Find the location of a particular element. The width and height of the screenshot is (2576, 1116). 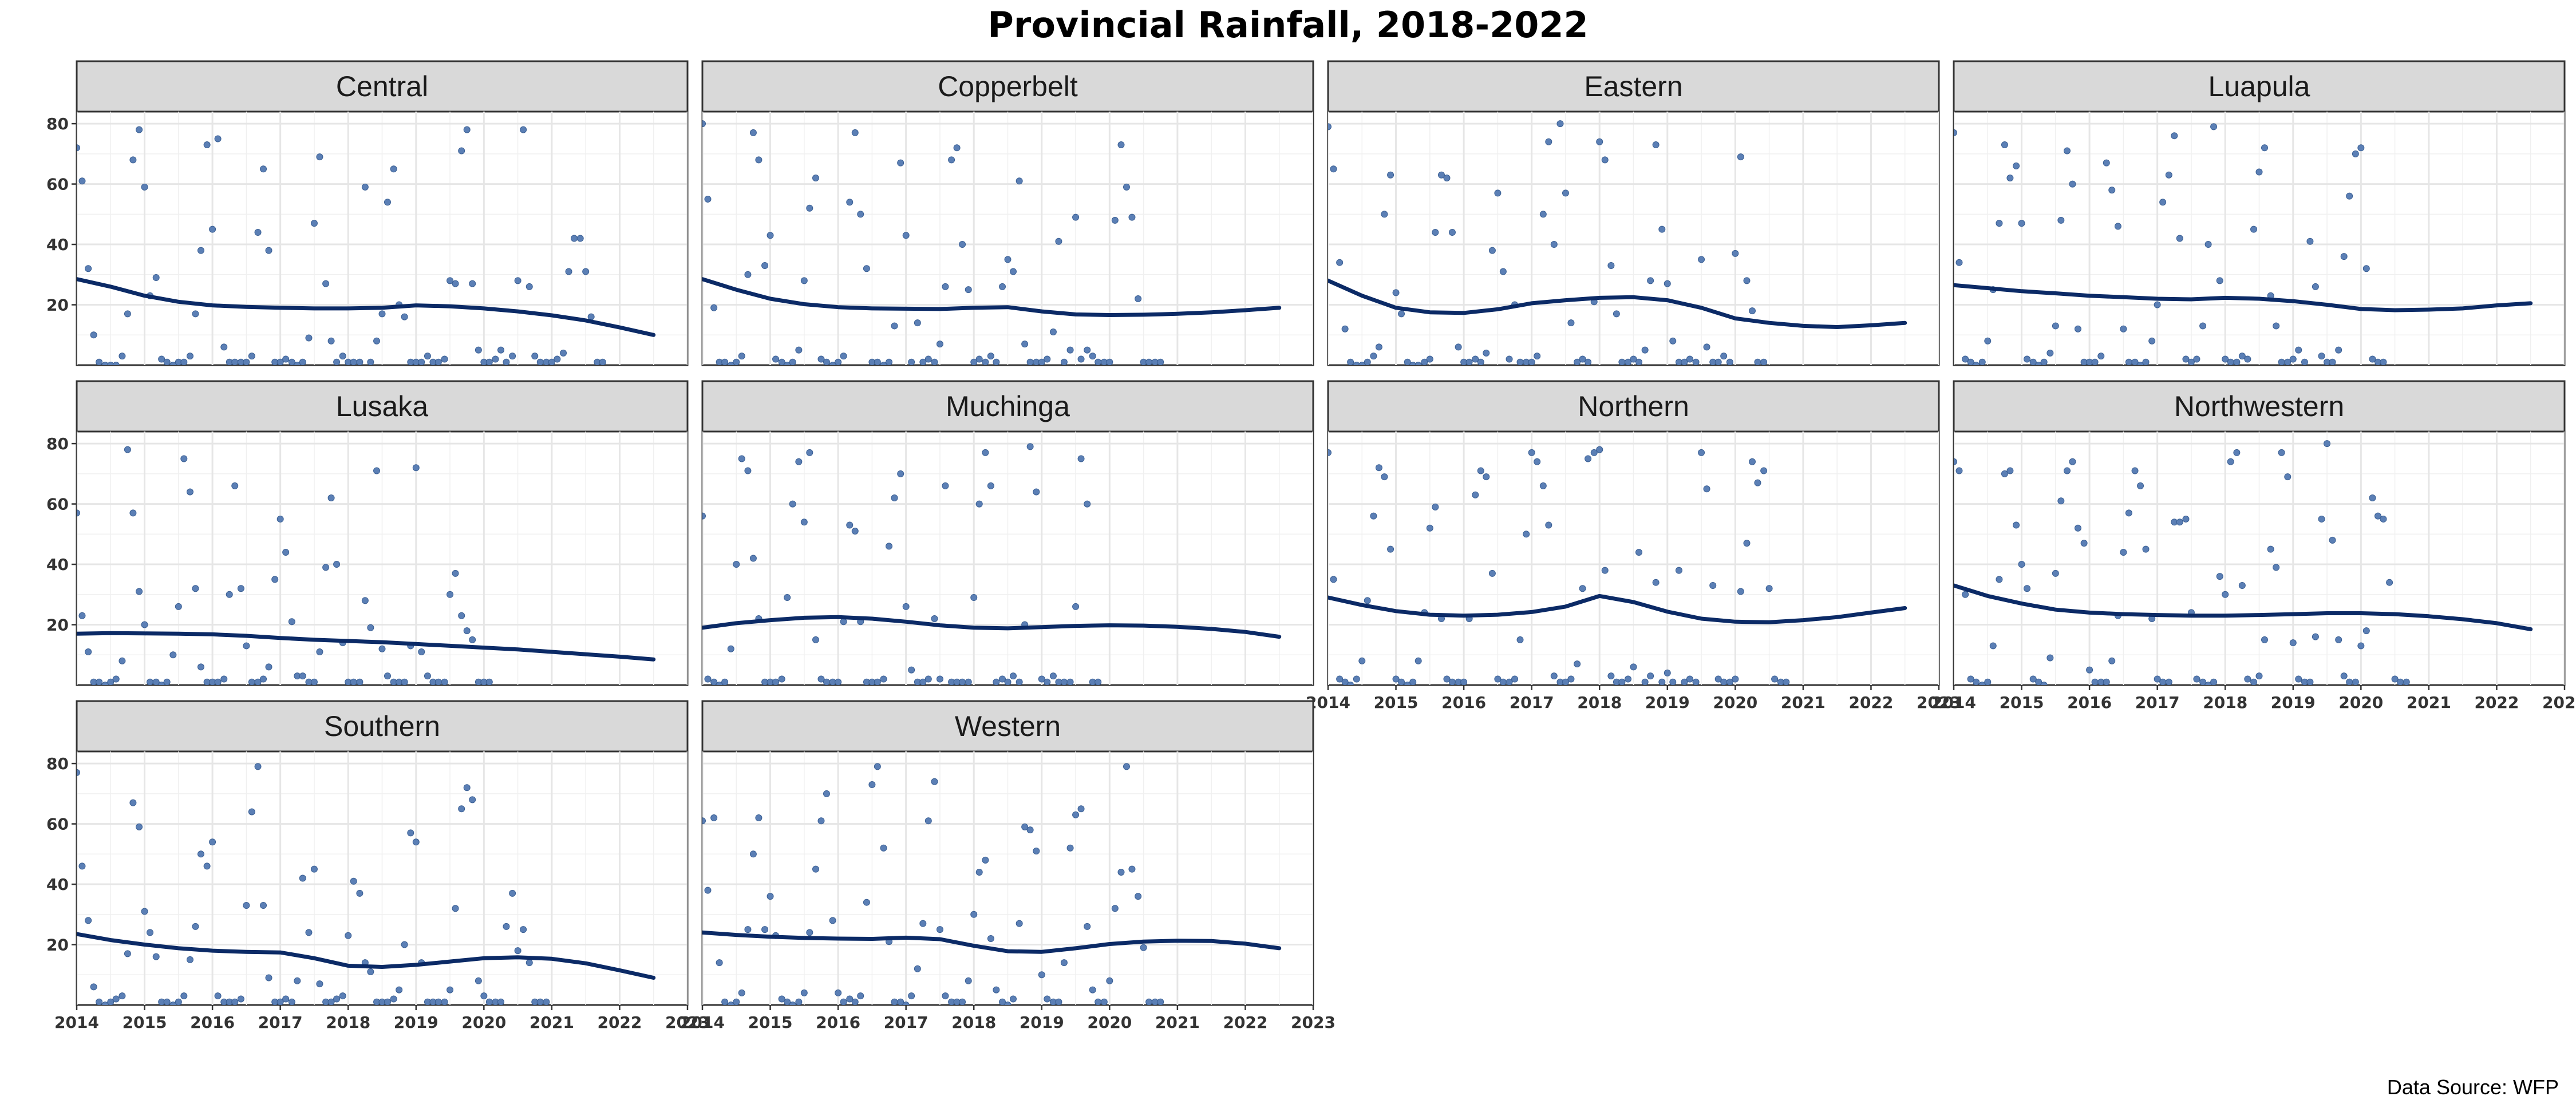

y-tick-label: 80 is located at coordinates (57, 123).